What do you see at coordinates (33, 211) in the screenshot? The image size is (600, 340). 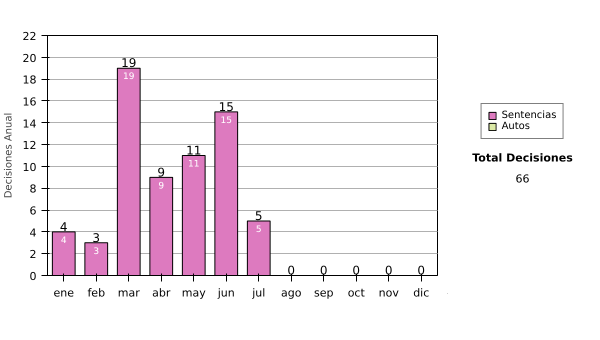 I see `y-tick-label: 6` at bounding box center [33, 211].